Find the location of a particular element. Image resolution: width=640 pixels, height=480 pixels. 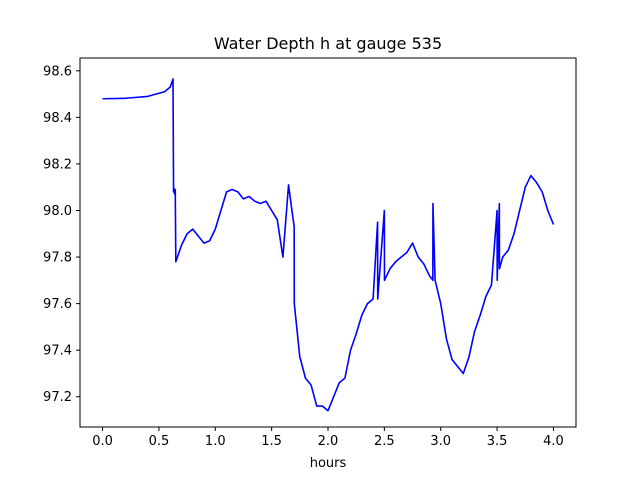

x-tick-label: 0.0 is located at coordinates (102, 441).